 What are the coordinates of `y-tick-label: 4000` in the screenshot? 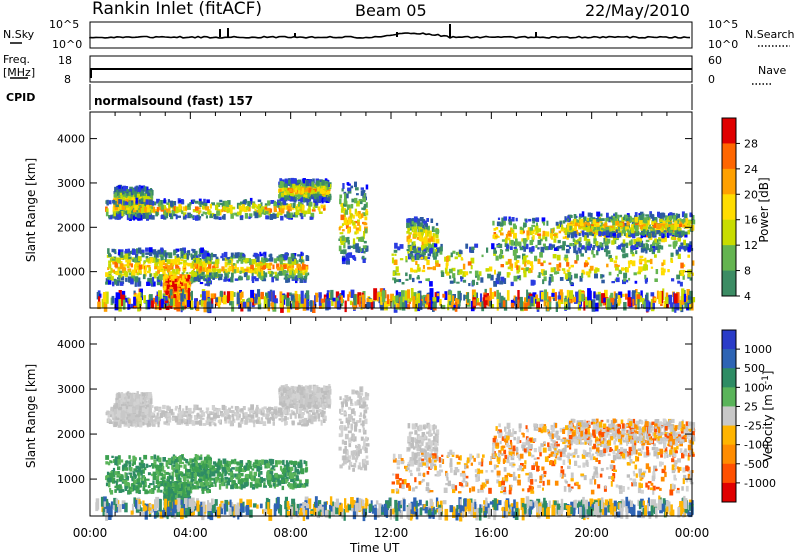 It's located at (71, 139).